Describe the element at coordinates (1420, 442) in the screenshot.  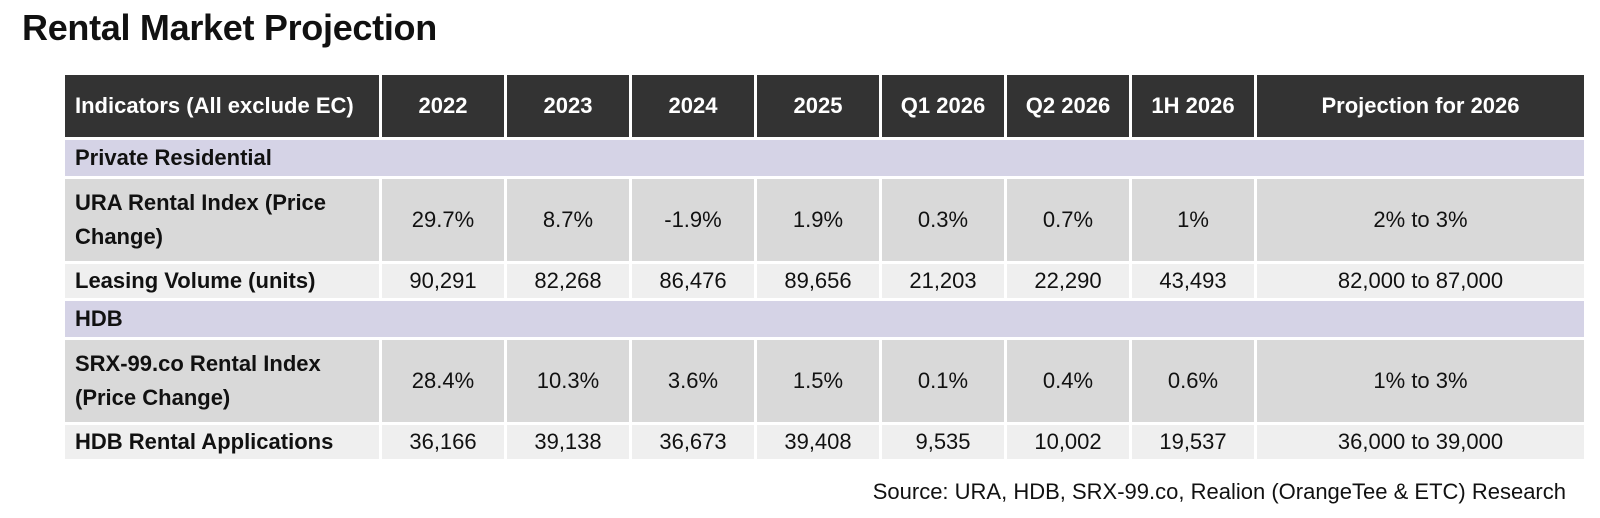
I see `table-cell: 36,000 to 39,000` at that location.